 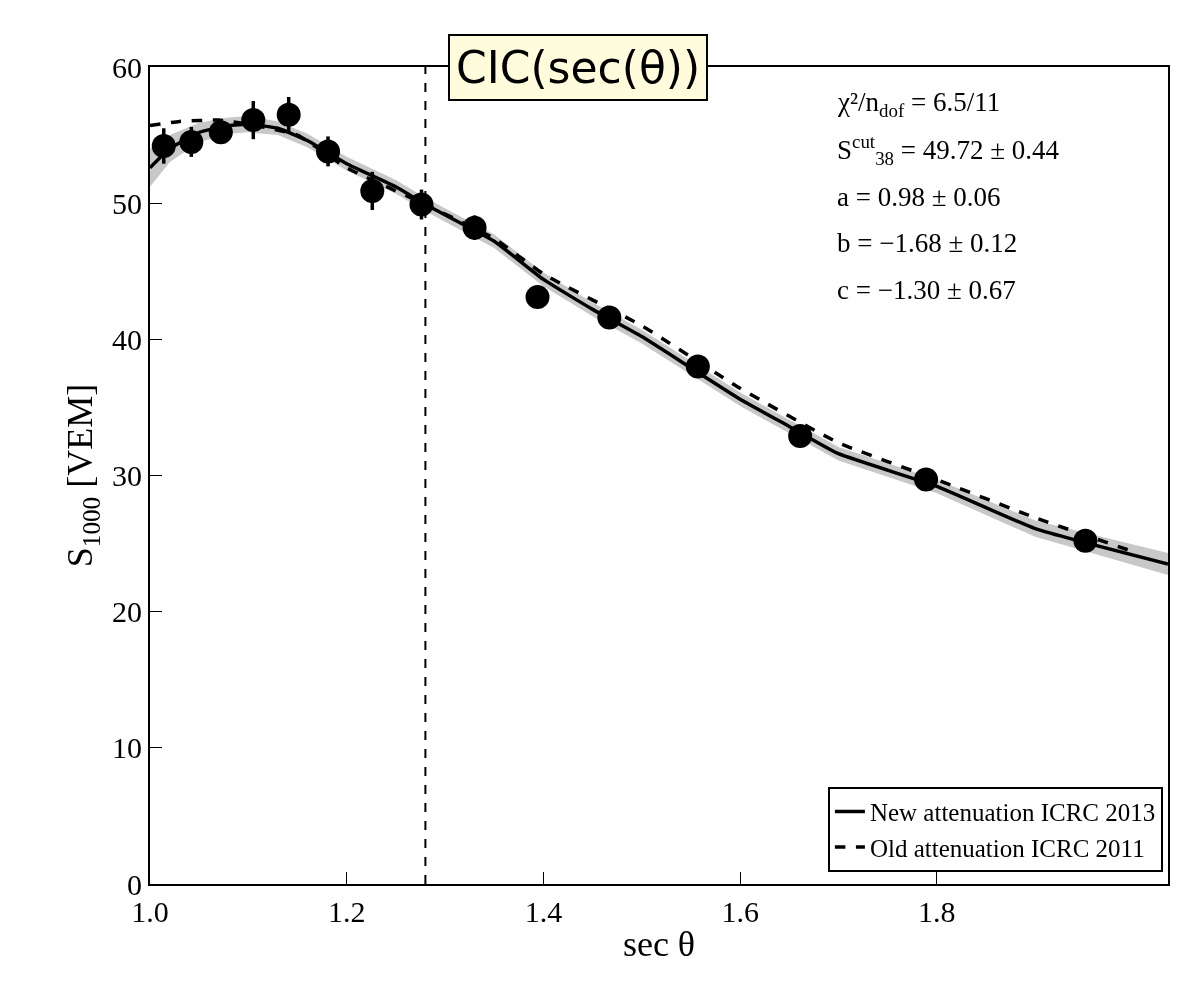 What do you see at coordinates (659, 944) in the screenshot?
I see `x-axis-title: sec θ` at bounding box center [659, 944].